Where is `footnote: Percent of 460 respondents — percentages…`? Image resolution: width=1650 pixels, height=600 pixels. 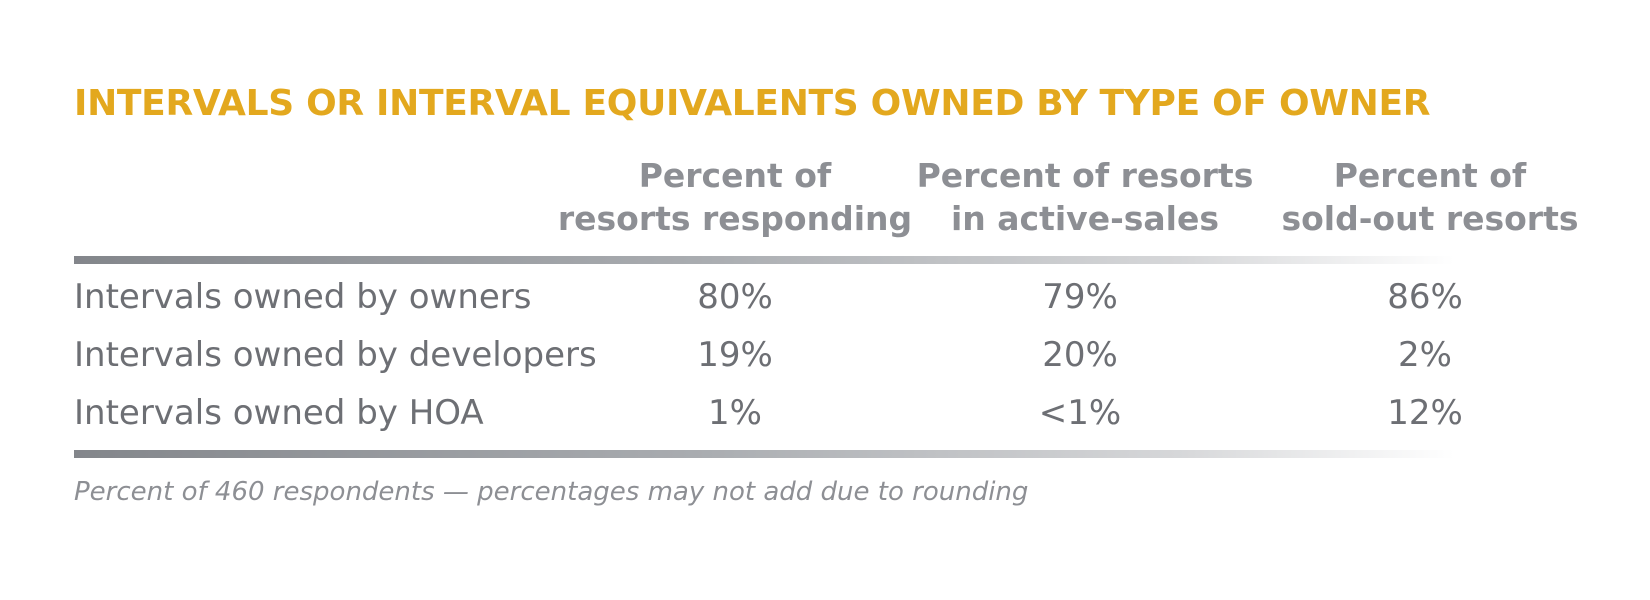
footnote: Percent of 460 respondents — percentages… is located at coordinates (551, 492).